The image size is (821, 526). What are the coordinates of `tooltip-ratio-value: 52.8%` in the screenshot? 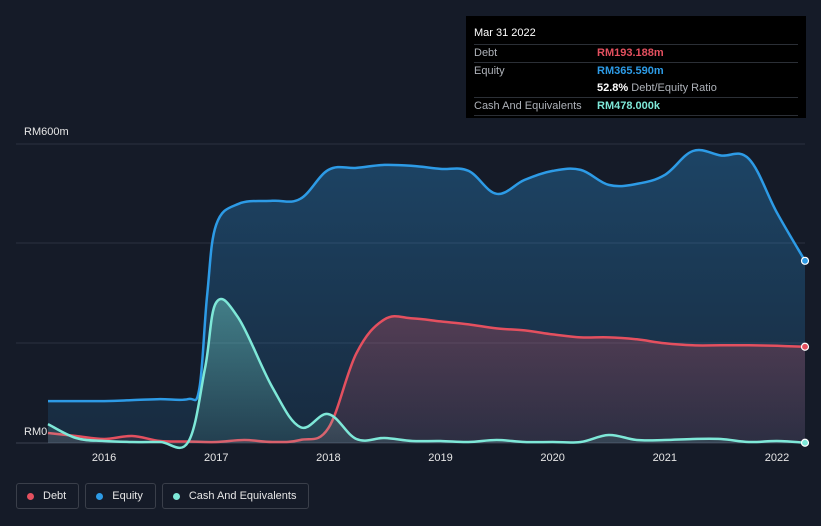 It's located at (613, 88).